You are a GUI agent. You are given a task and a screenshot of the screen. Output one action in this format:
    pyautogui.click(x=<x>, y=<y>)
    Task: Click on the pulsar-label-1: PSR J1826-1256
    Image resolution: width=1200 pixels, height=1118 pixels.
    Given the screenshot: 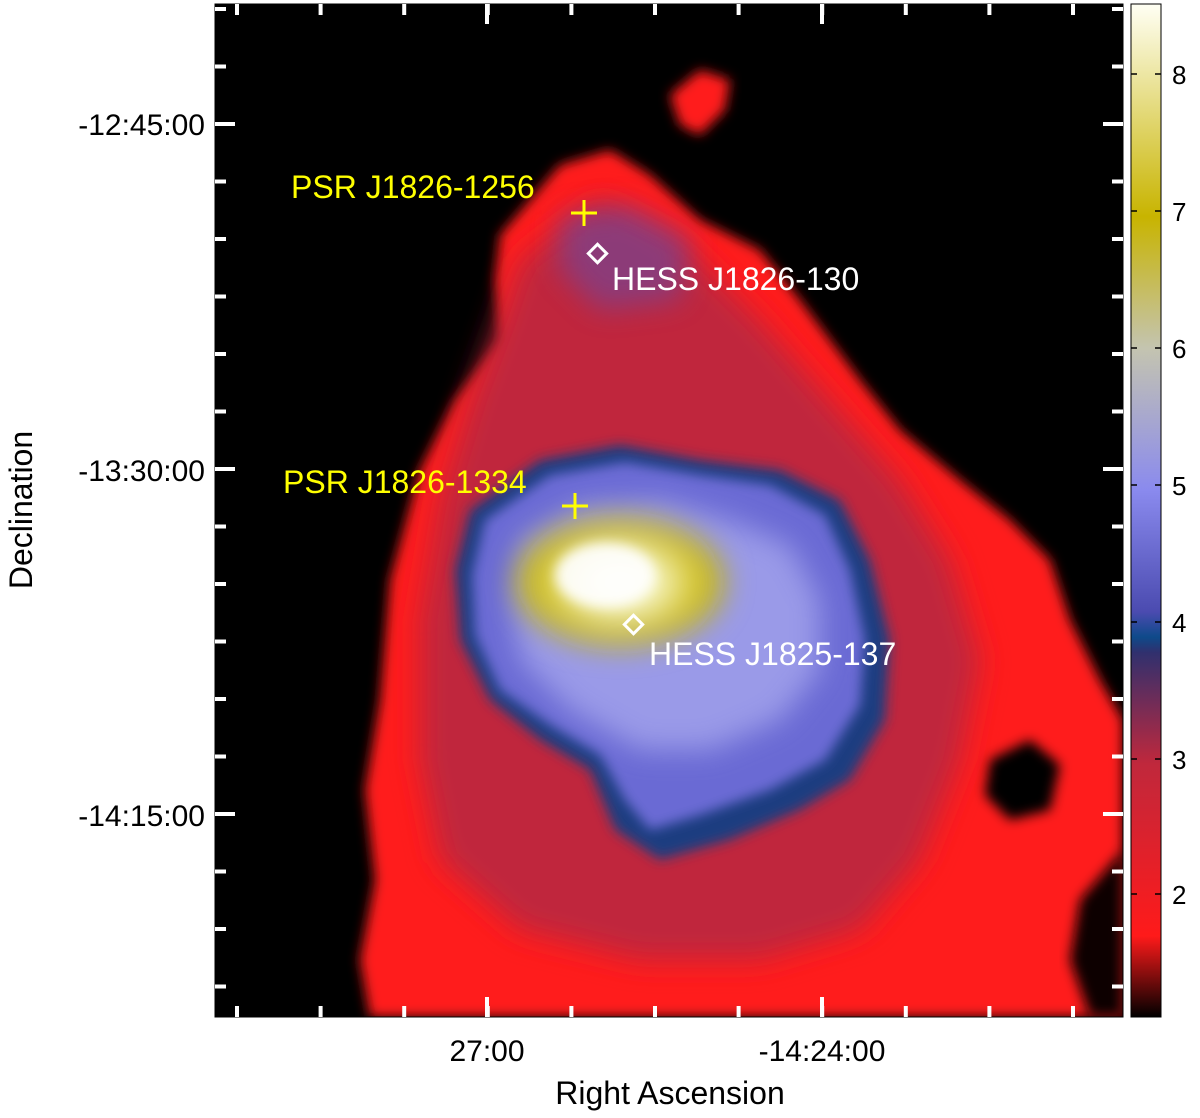 What is the action you would take?
    pyautogui.click(x=413, y=187)
    